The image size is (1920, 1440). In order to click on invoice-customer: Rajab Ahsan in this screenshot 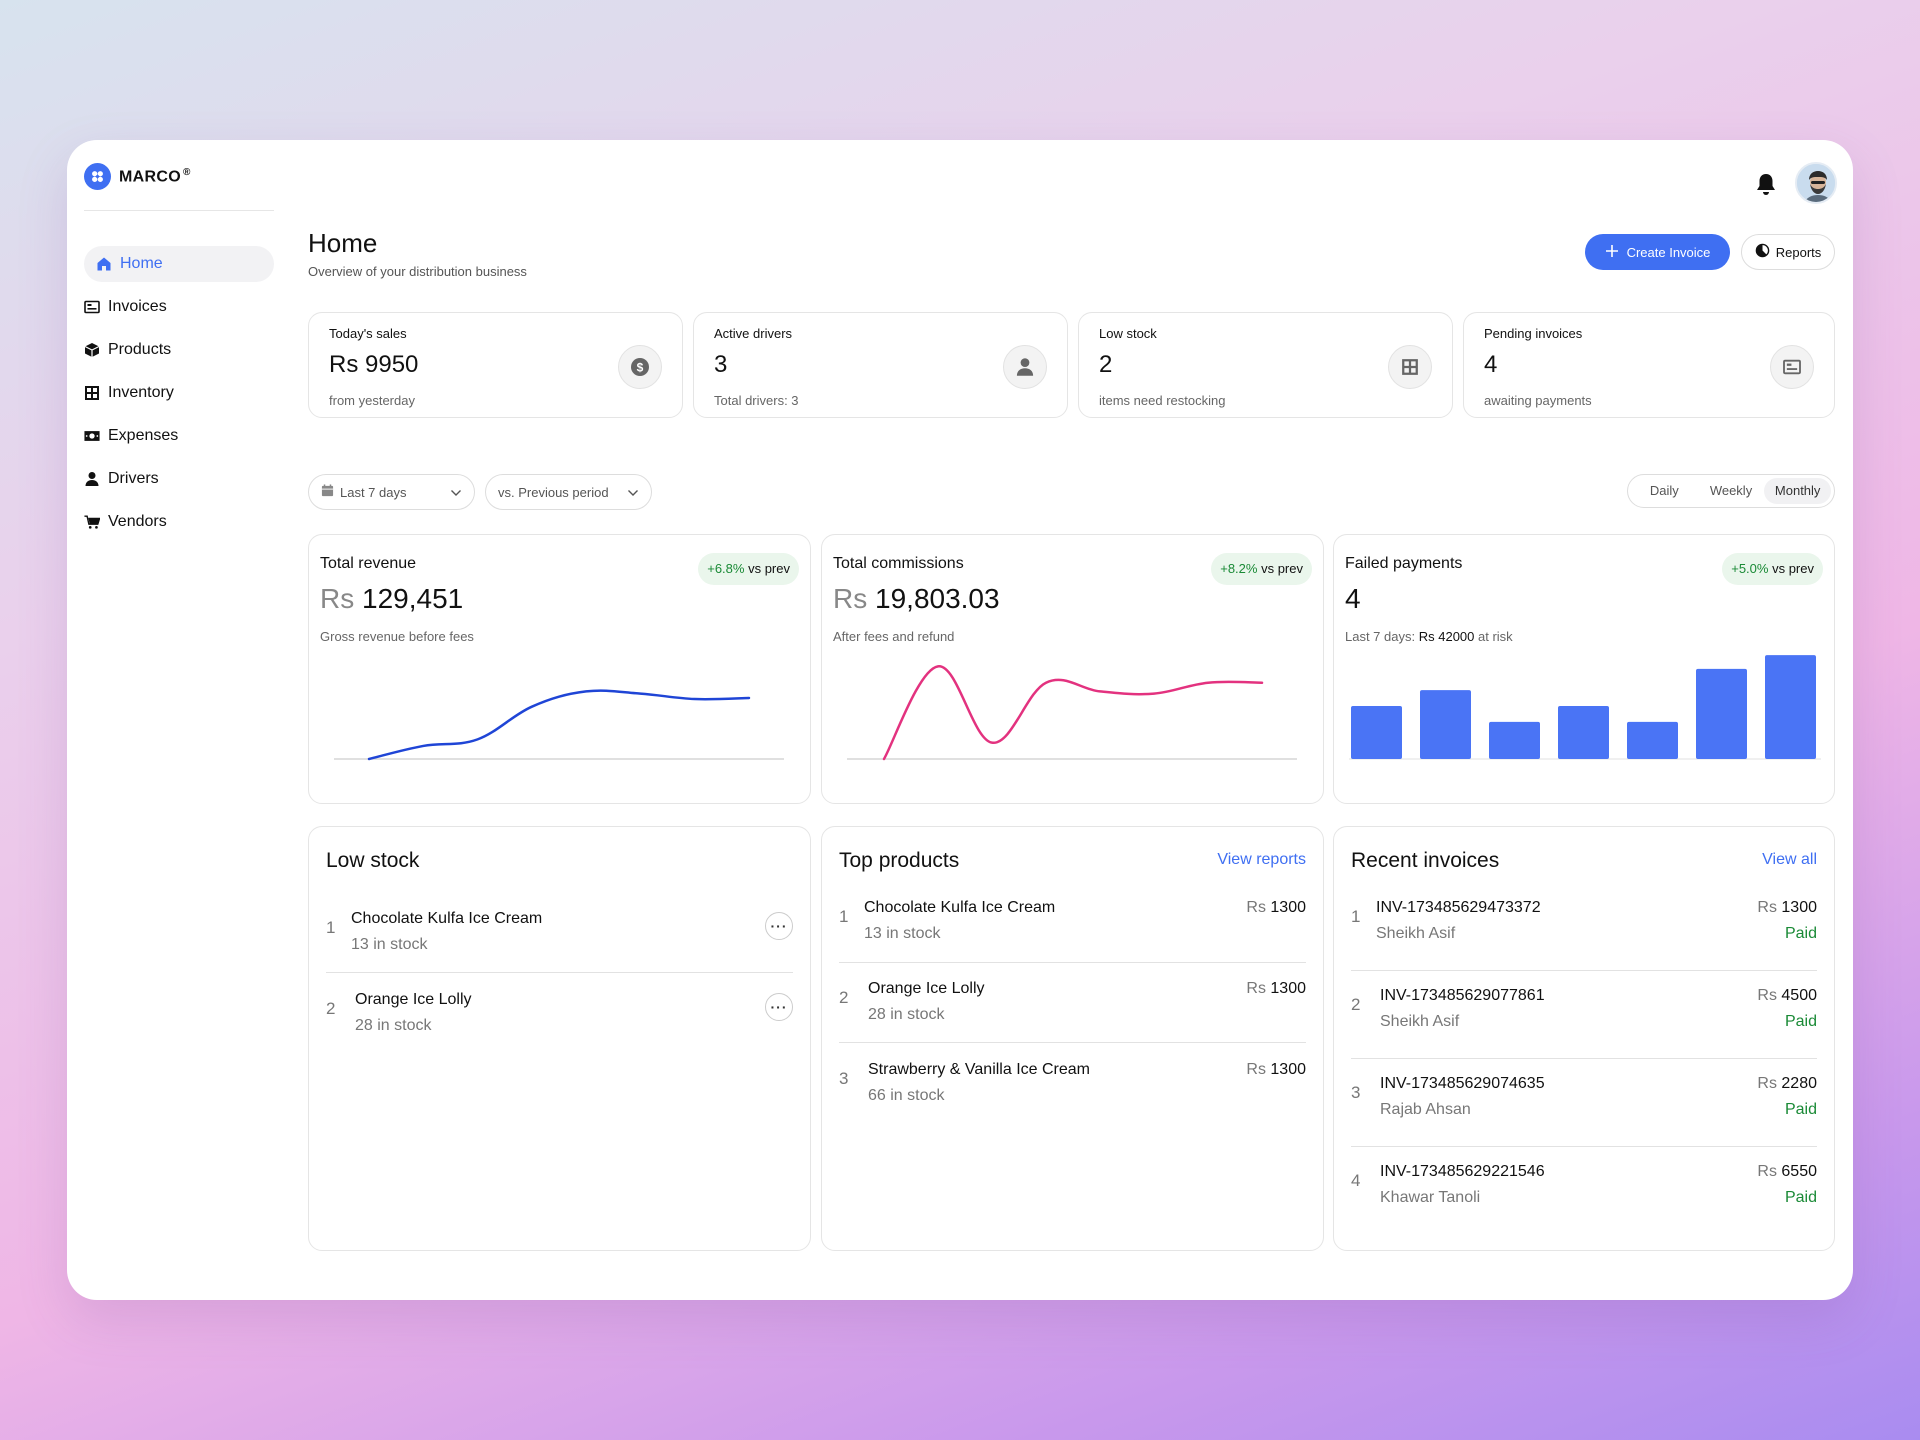, I will do `click(1425, 1109)`.